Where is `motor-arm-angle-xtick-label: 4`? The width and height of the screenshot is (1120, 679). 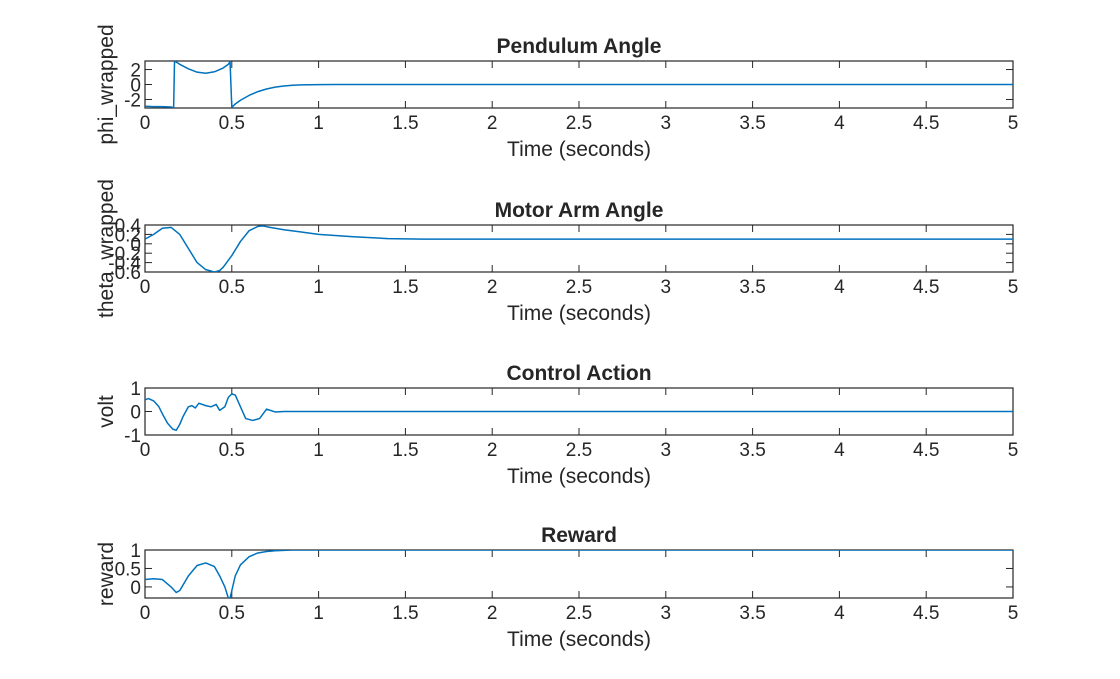 motor-arm-angle-xtick-label: 4 is located at coordinates (839, 287).